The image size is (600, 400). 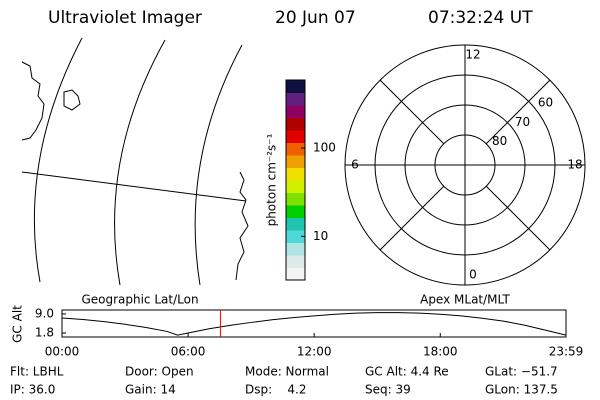 I want to click on panel-title: Apex MLat/MLT, so click(x=465, y=300).